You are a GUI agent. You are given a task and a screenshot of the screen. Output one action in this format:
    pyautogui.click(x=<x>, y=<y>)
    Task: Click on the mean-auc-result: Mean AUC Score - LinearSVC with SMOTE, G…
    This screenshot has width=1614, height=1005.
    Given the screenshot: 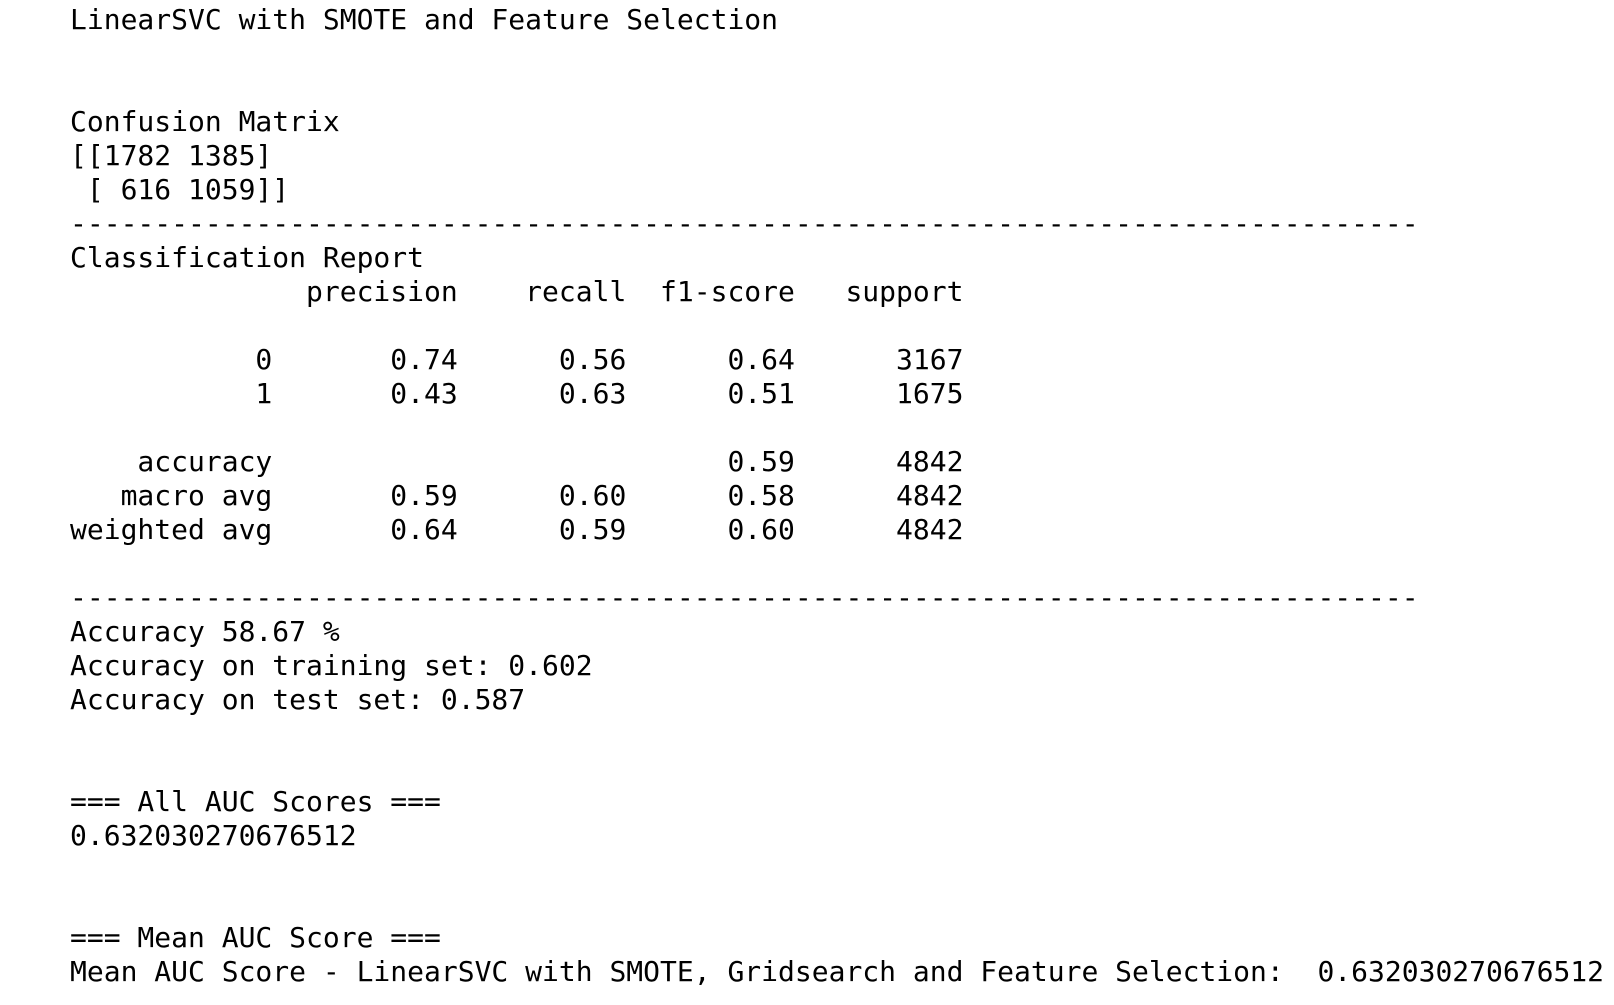 What is the action you would take?
    pyautogui.click(x=837, y=971)
    